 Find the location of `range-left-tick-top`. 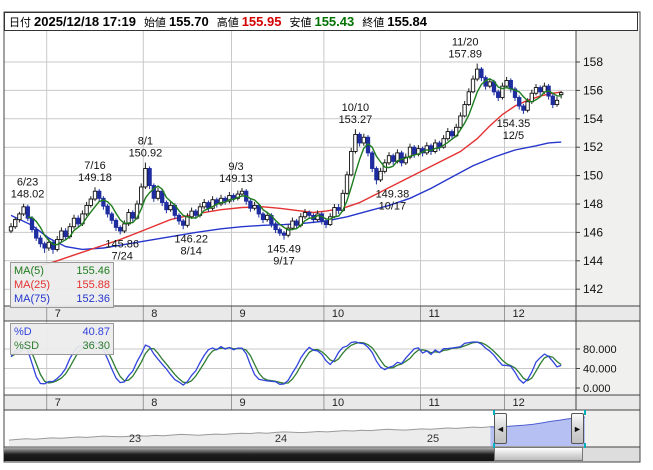

range-left-tick-top is located at coordinates (494, 412).